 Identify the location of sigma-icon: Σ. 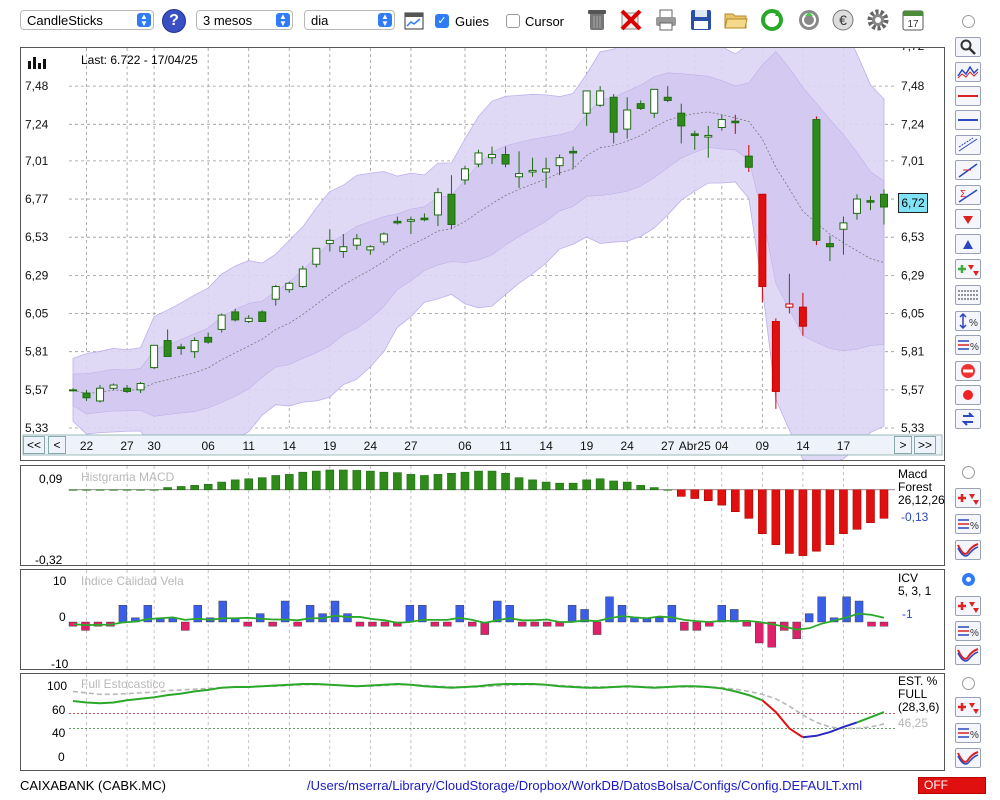
(968, 196).